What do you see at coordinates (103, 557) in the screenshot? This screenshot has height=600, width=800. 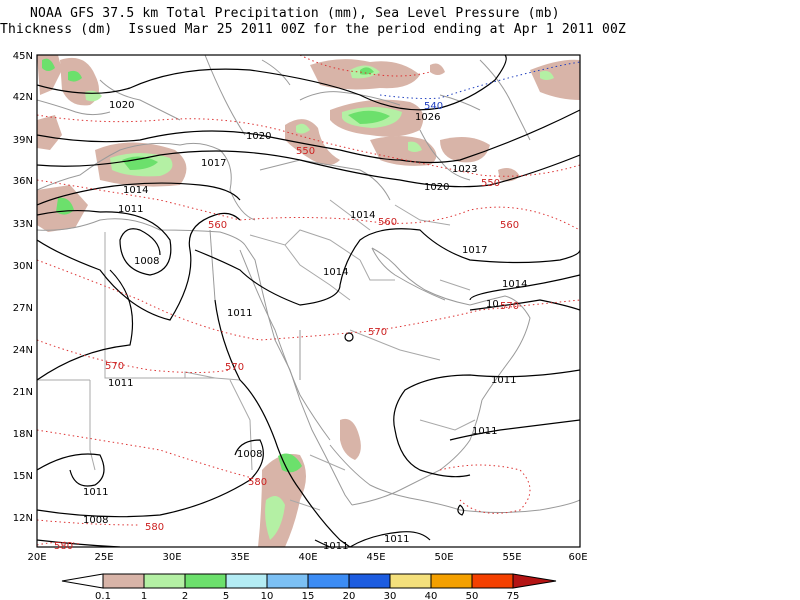 I see `lon-label: 25E` at bounding box center [103, 557].